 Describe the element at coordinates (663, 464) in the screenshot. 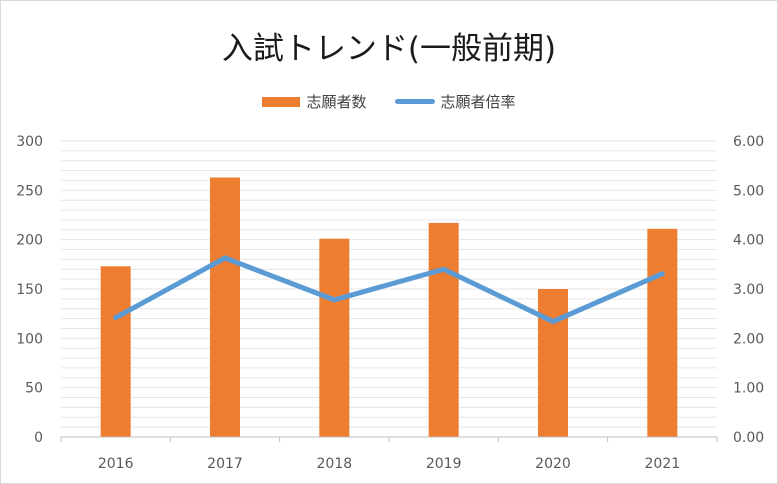

I see `x-tick-label: 2021` at that location.